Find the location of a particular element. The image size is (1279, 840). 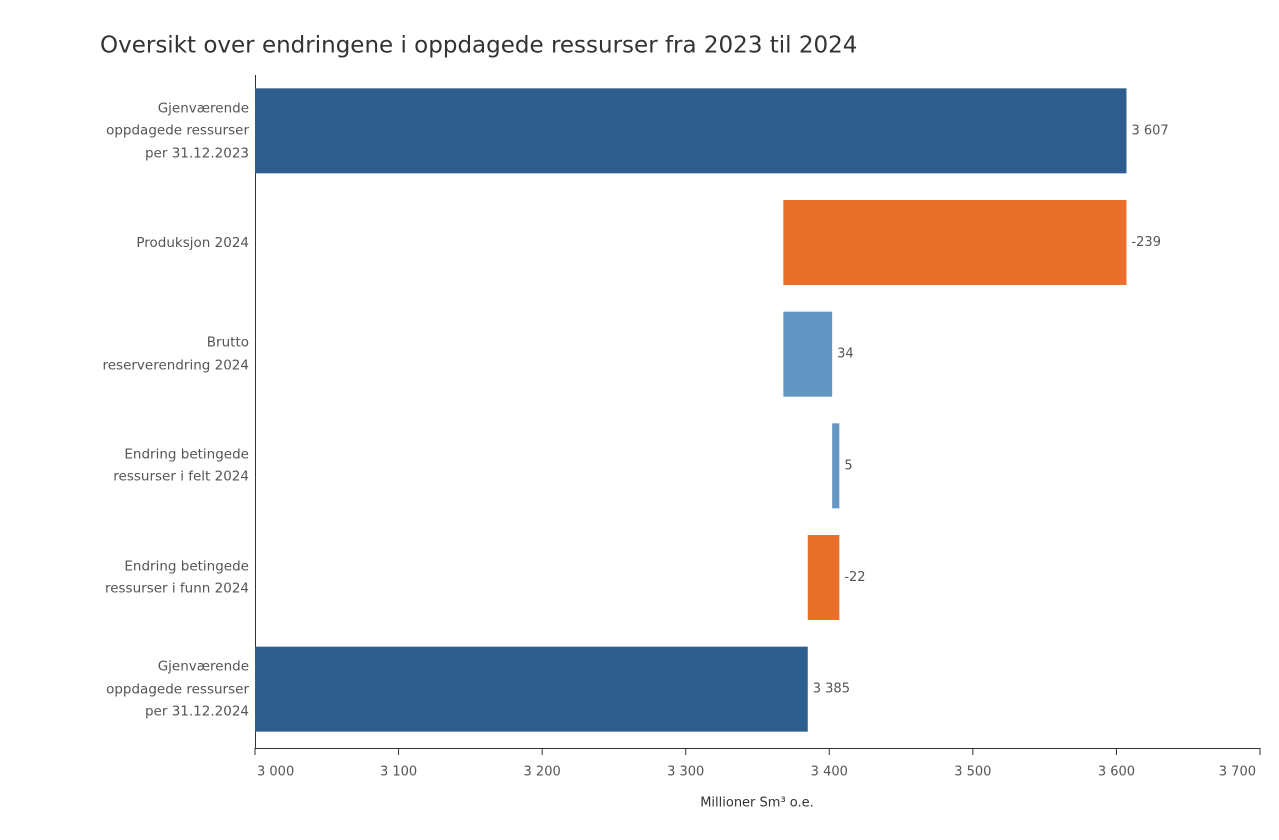

x-tick-label: 3 700 is located at coordinates (1237, 772).